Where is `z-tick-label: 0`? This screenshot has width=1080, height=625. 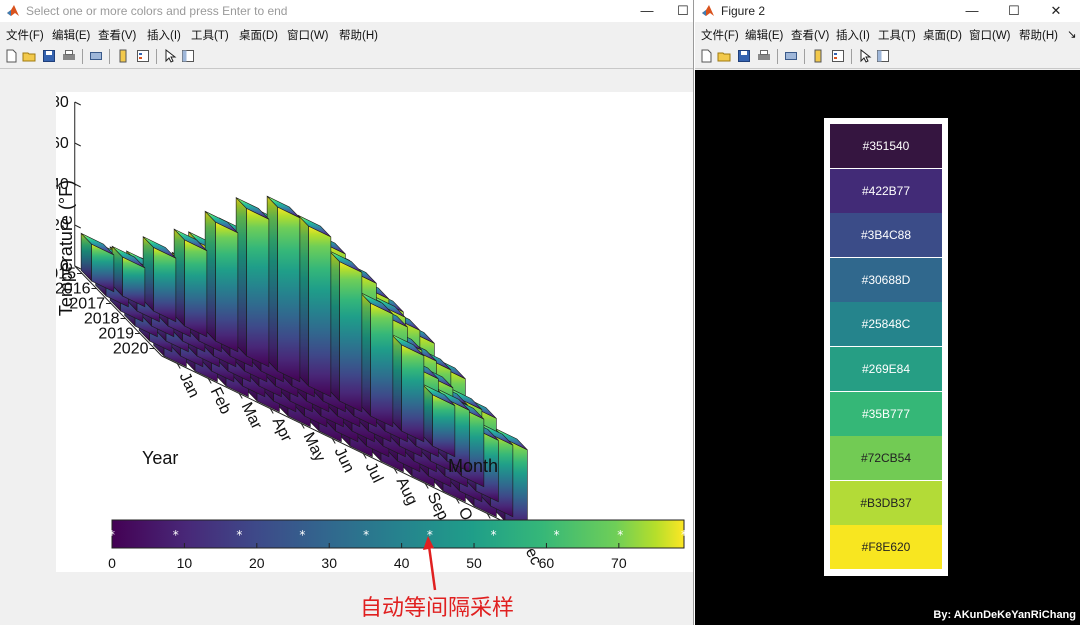
z-tick-label: 0 is located at coordinates (64, 266).